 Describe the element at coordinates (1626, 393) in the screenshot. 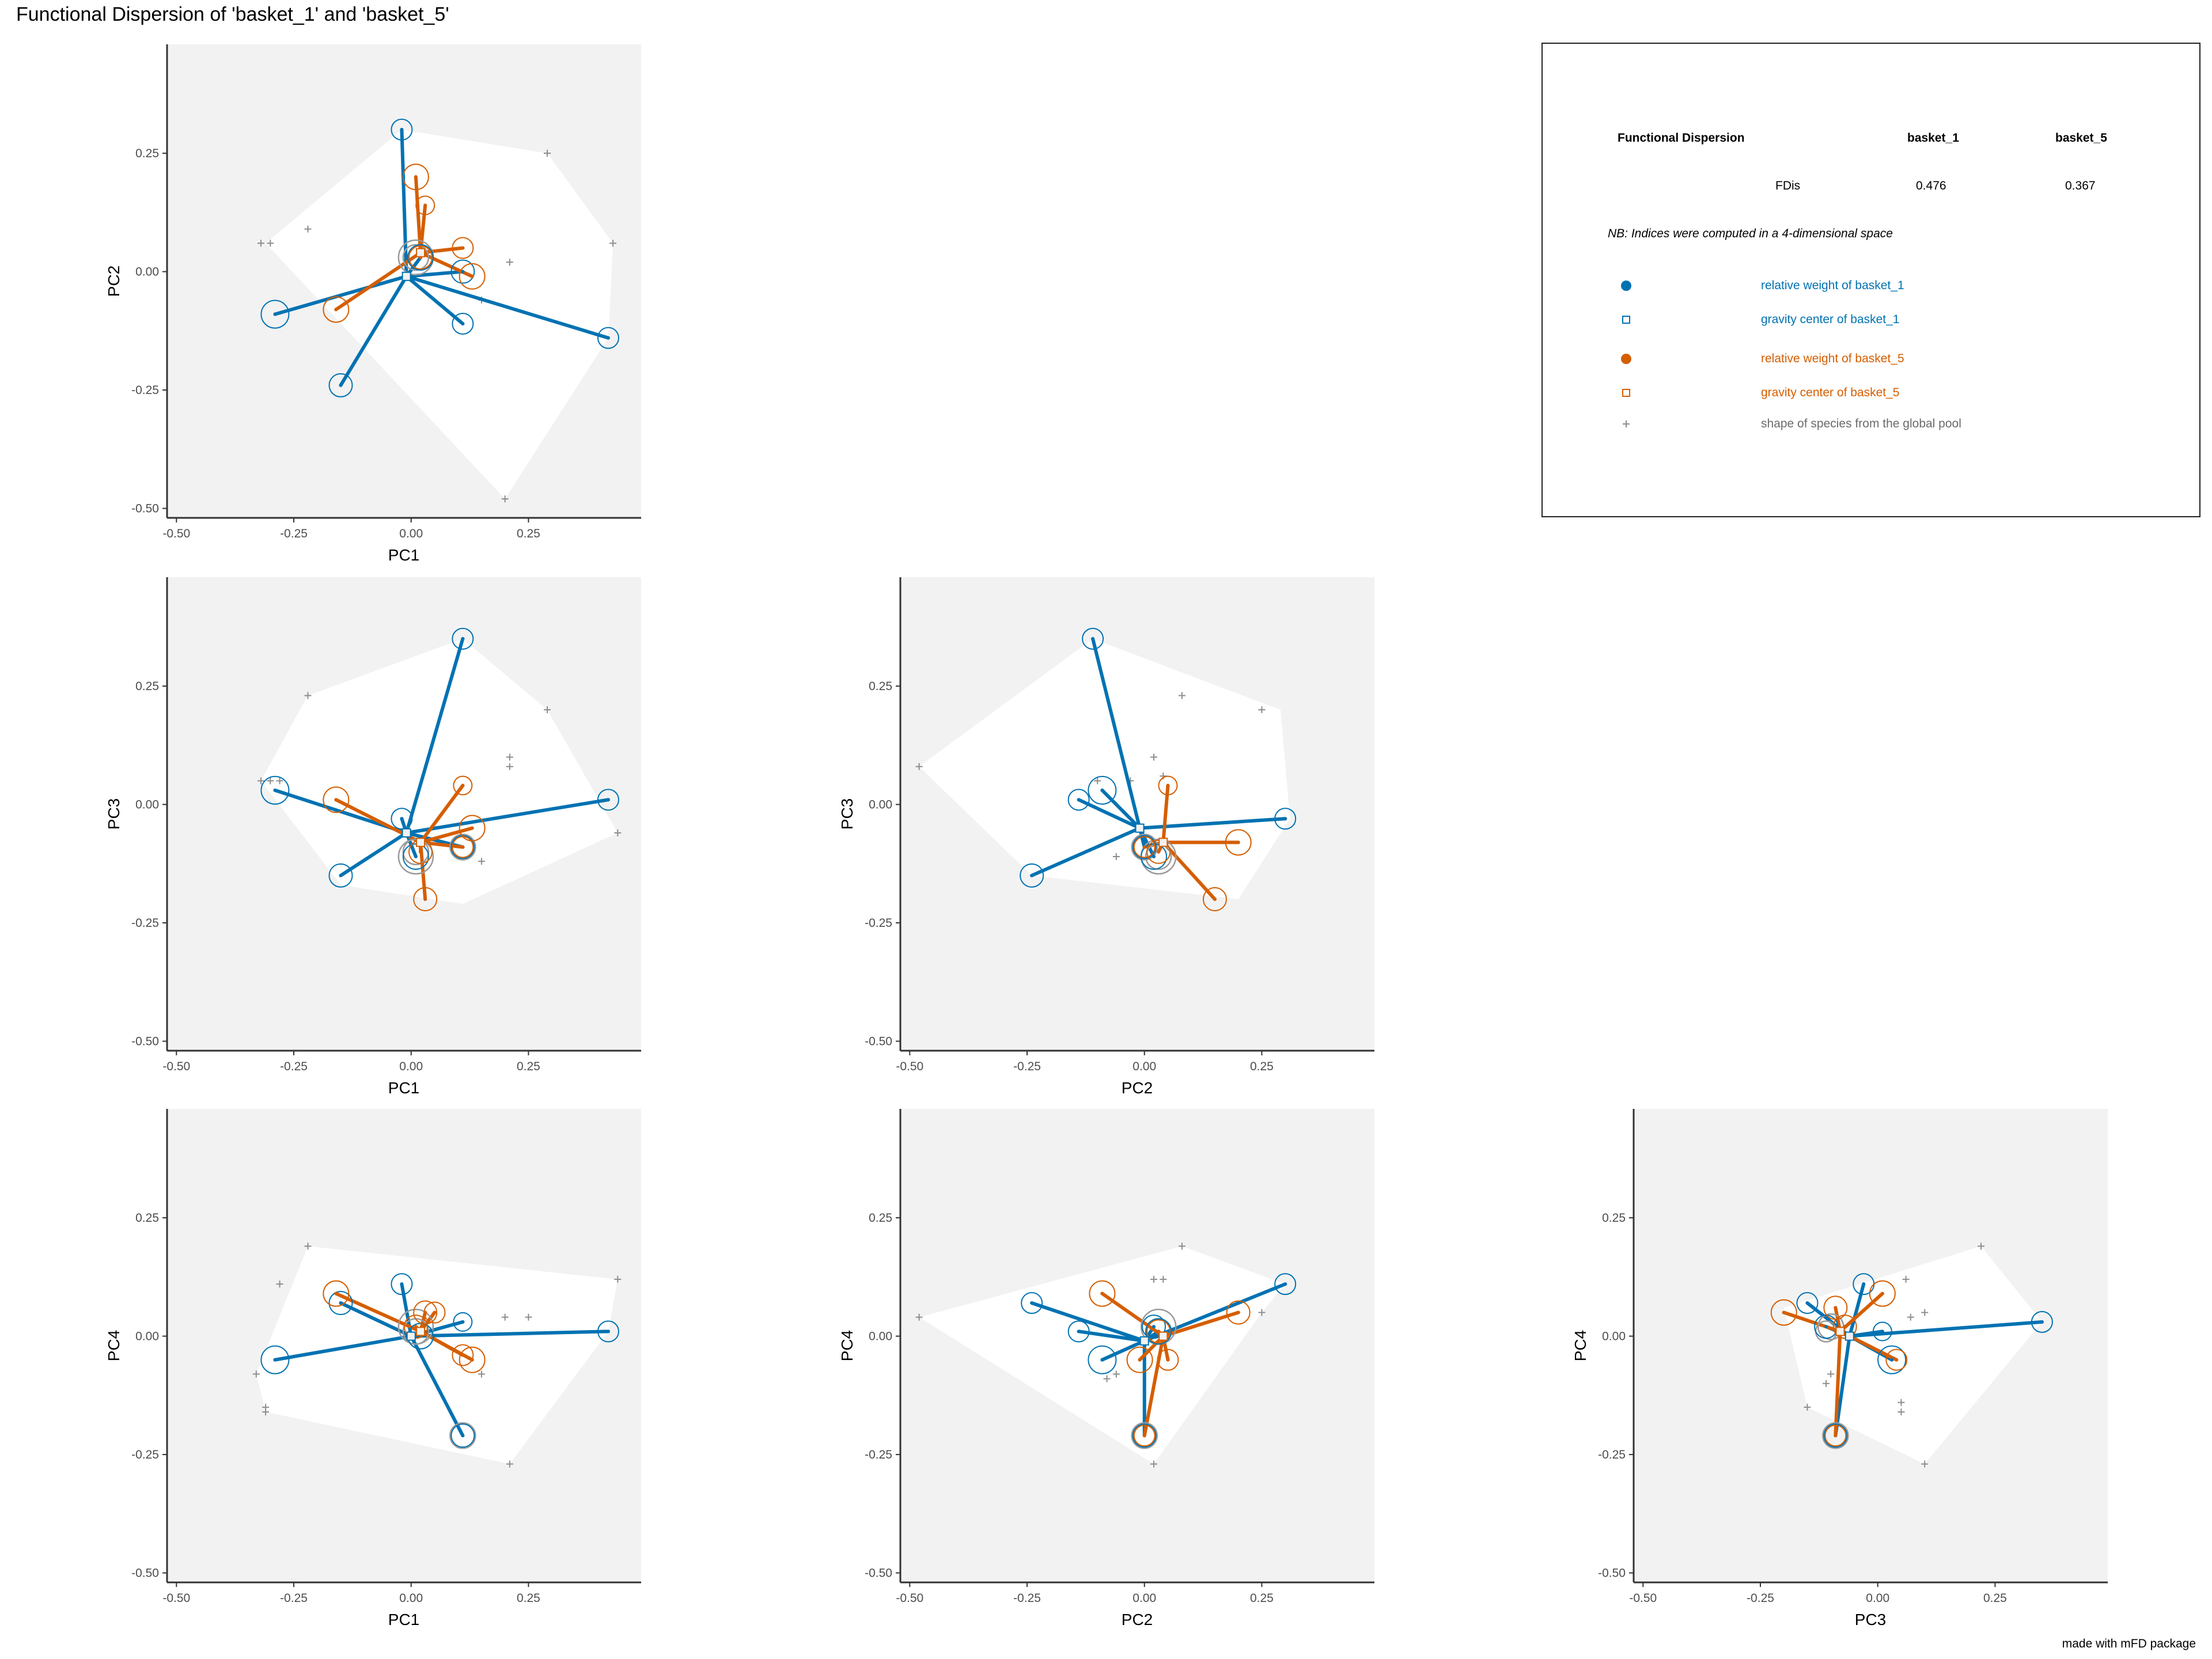

I see `open-square-icon` at that location.